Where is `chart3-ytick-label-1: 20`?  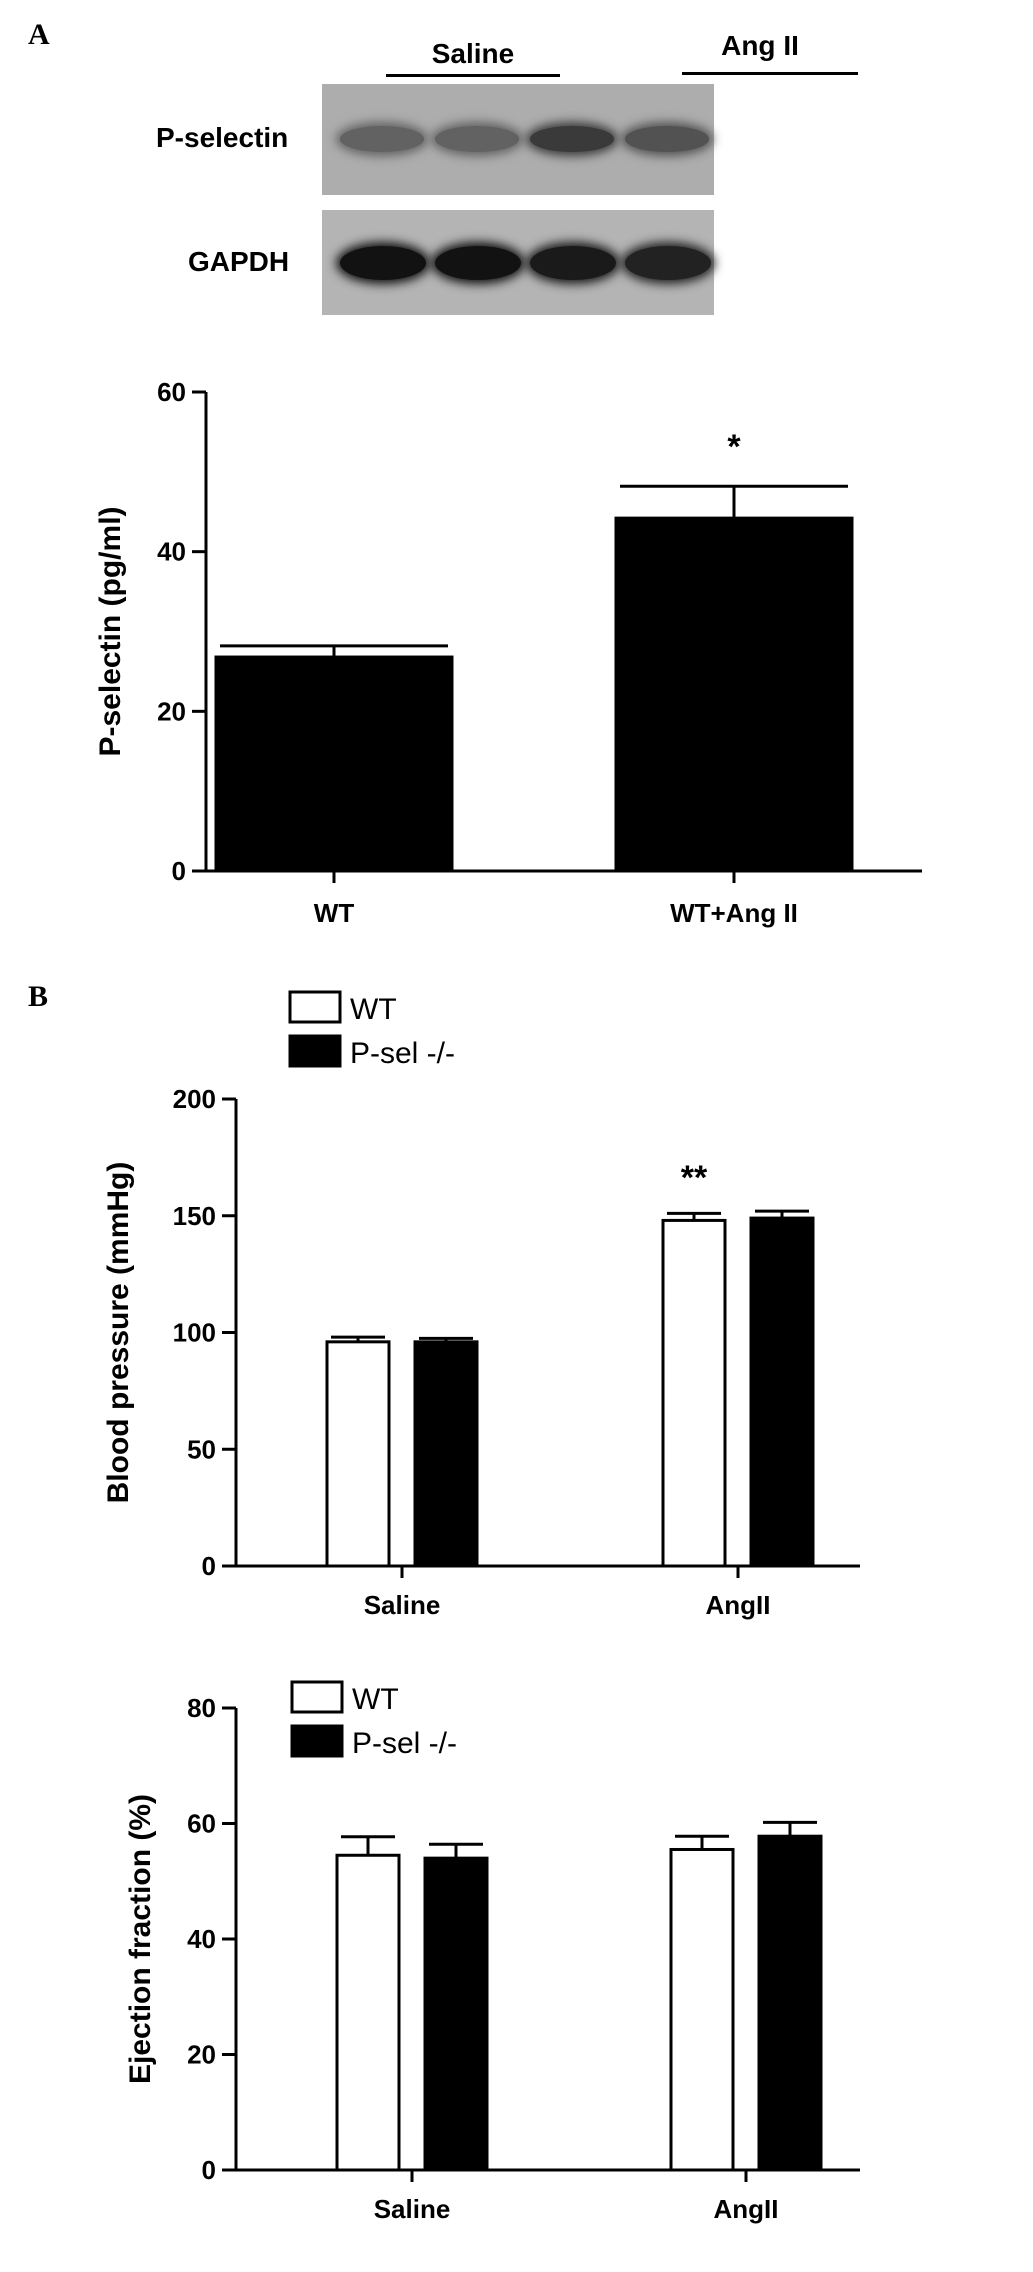
chart3-ytick-label-1: 20 is located at coordinates (201, 2055).